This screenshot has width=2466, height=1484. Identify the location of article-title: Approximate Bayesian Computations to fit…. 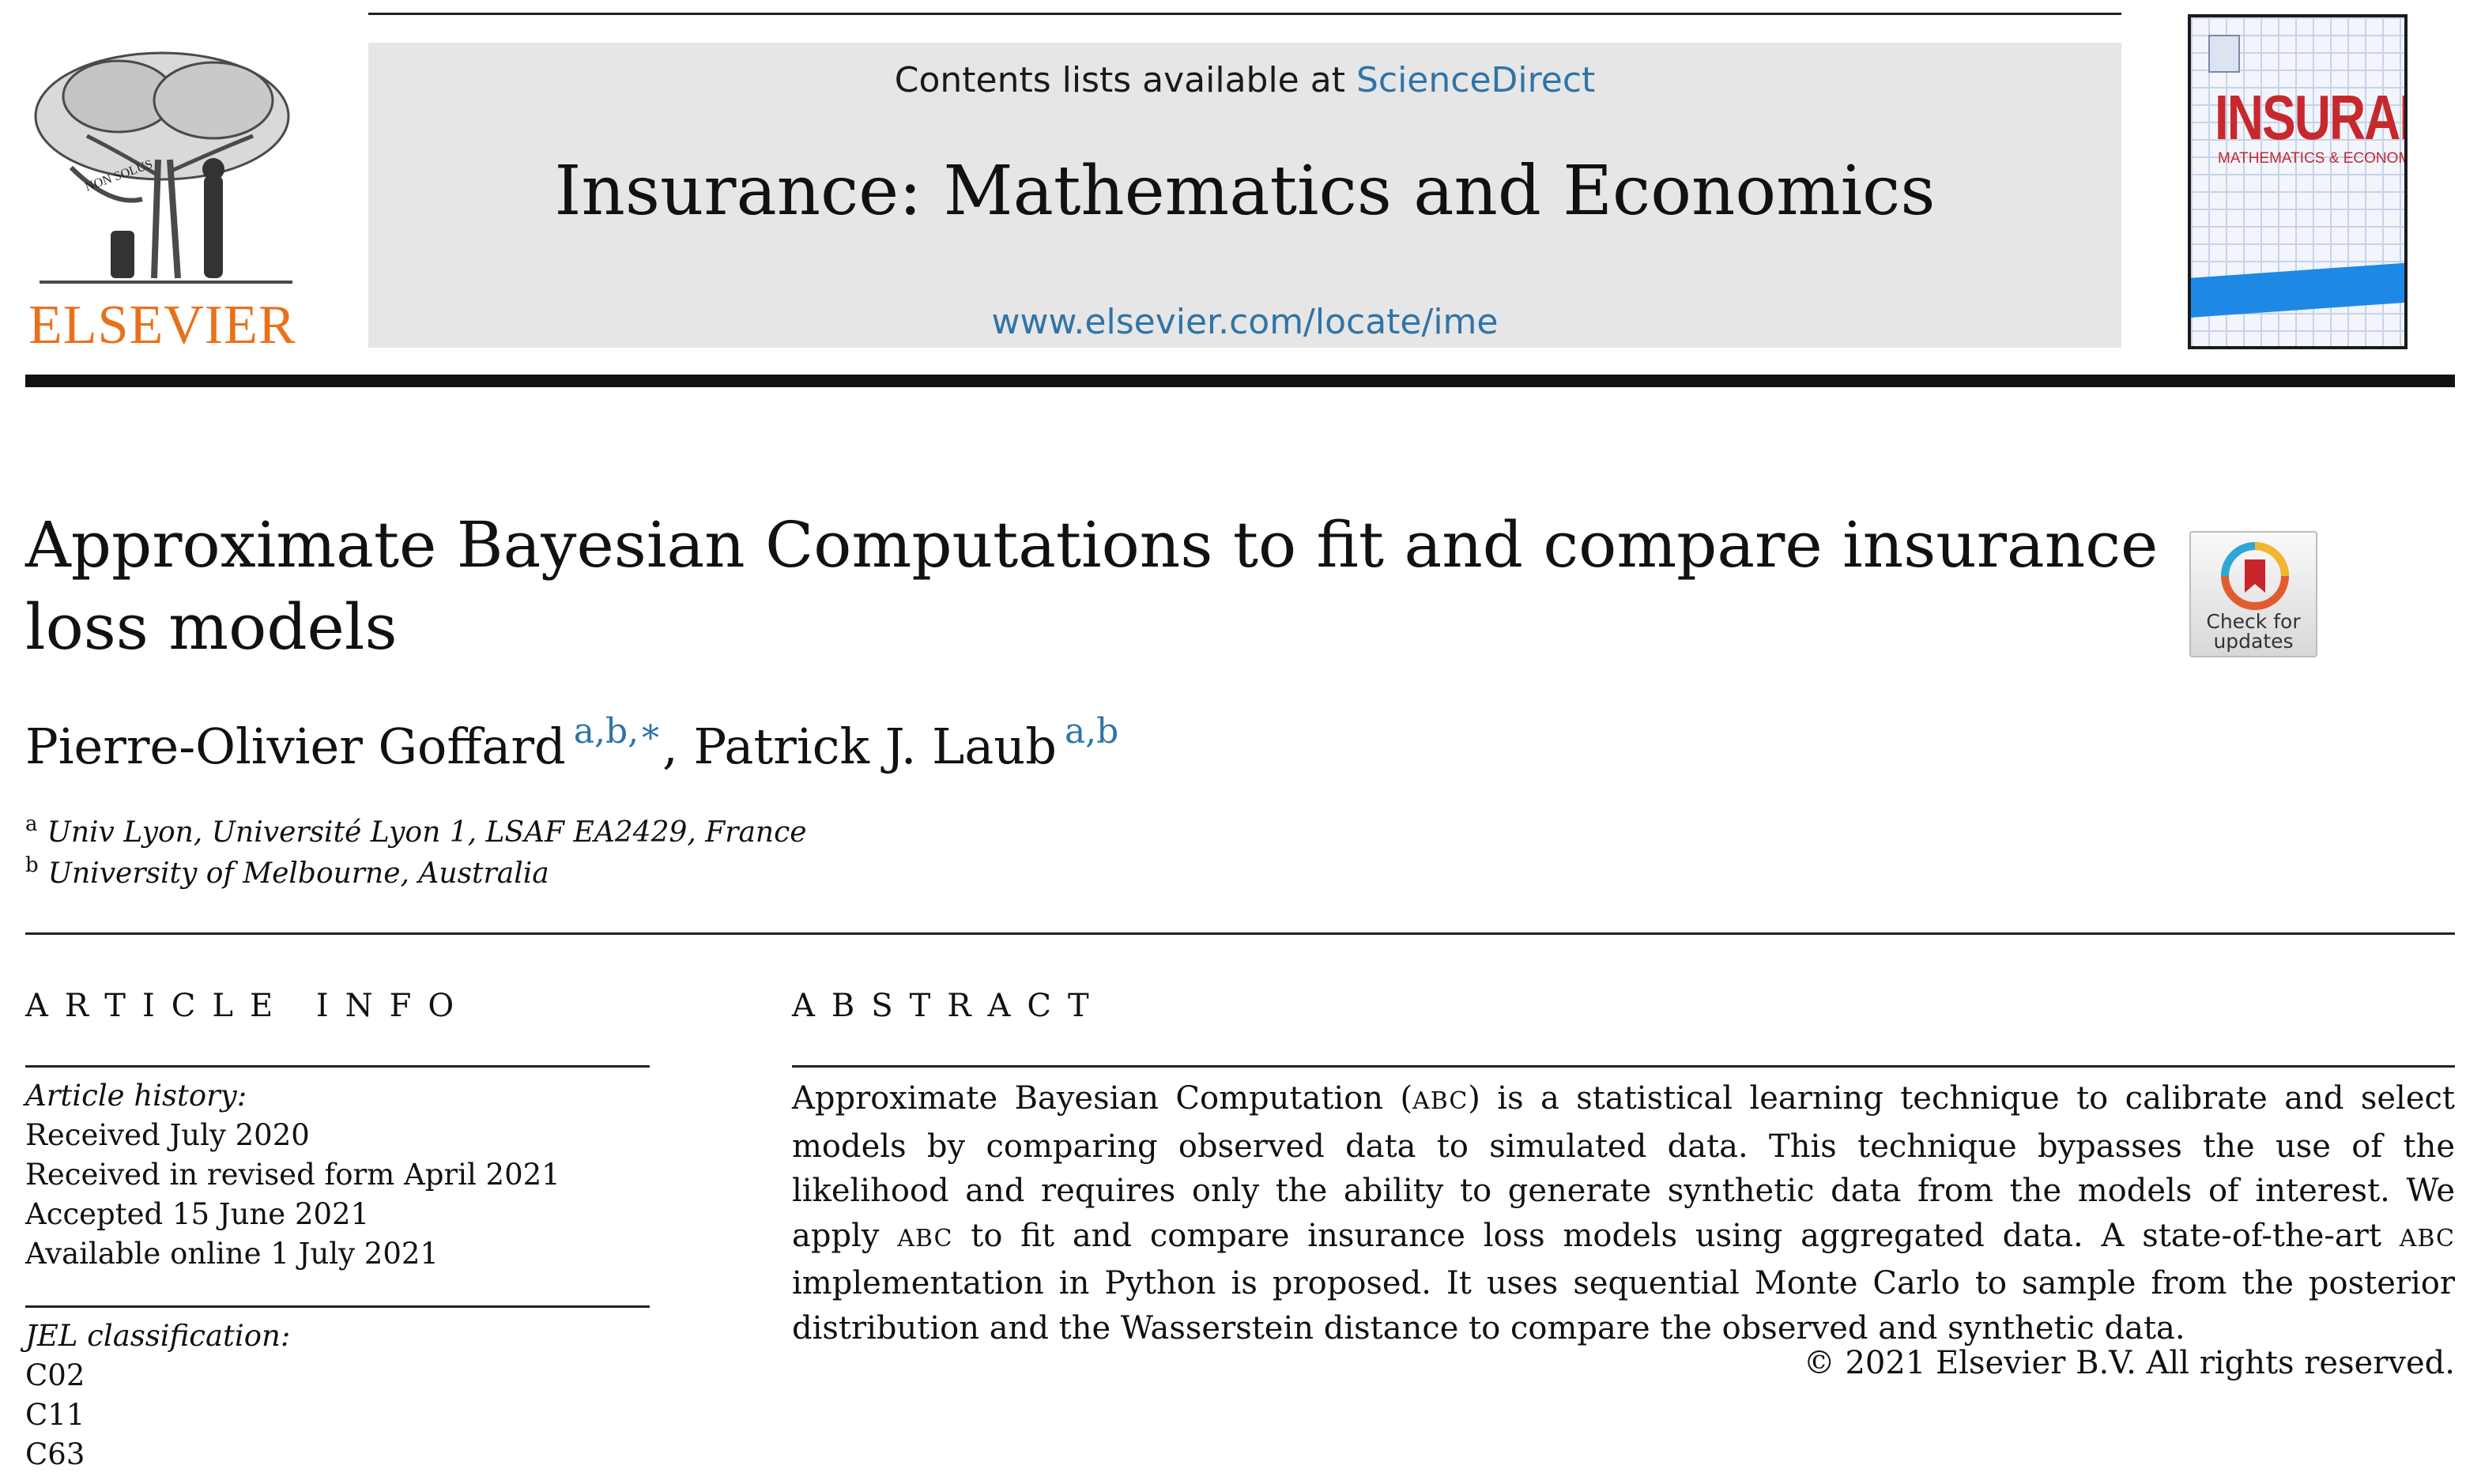
(1092, 586).